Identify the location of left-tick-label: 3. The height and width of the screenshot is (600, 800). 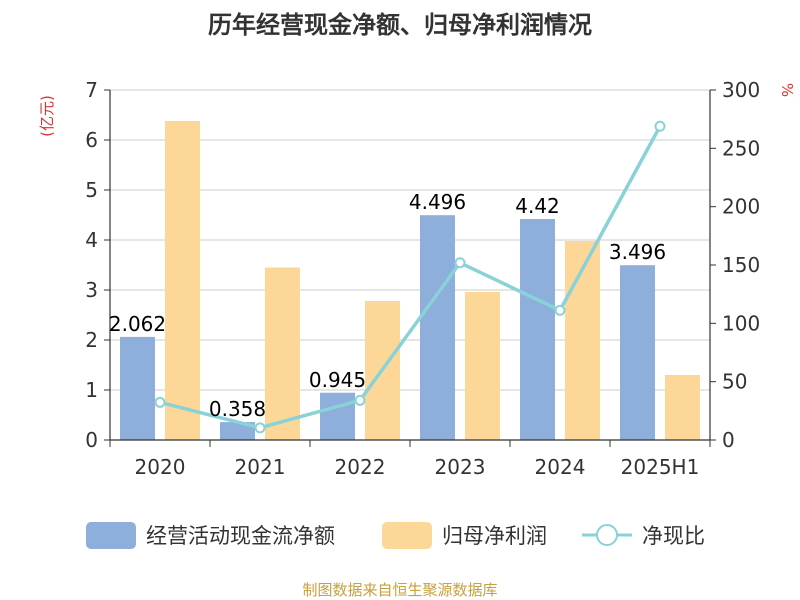
(91, 290).